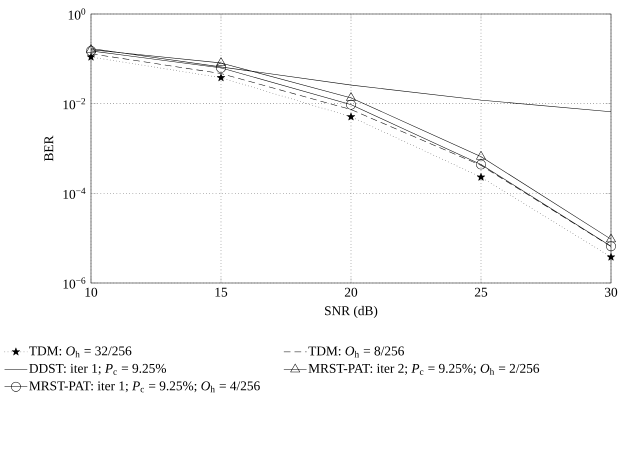  What do you see at coordinates (75, 193) in the screenshot?
I see `y-tick-label: 10$^{−4}$` at bounding box center [75, 193].